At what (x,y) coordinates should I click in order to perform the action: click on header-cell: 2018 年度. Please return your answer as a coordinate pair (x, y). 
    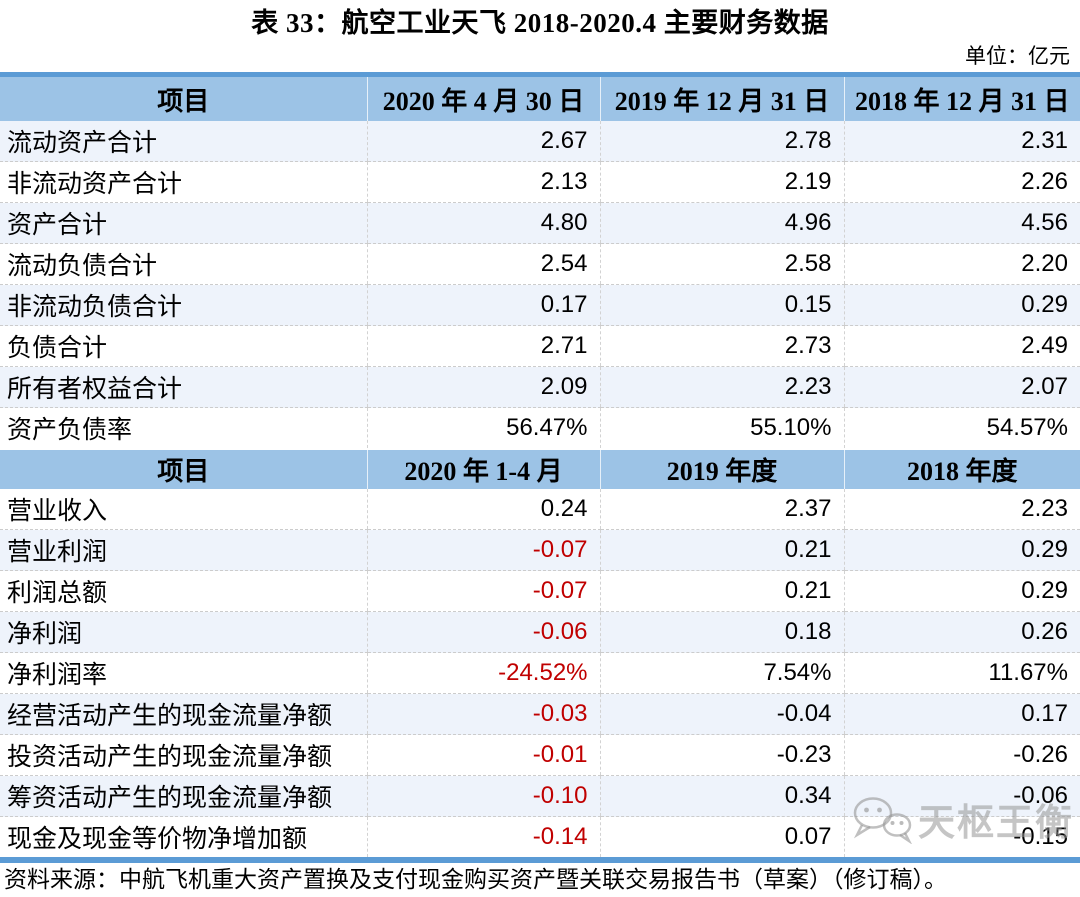
    Looking at the image, I should click on (961, 468).